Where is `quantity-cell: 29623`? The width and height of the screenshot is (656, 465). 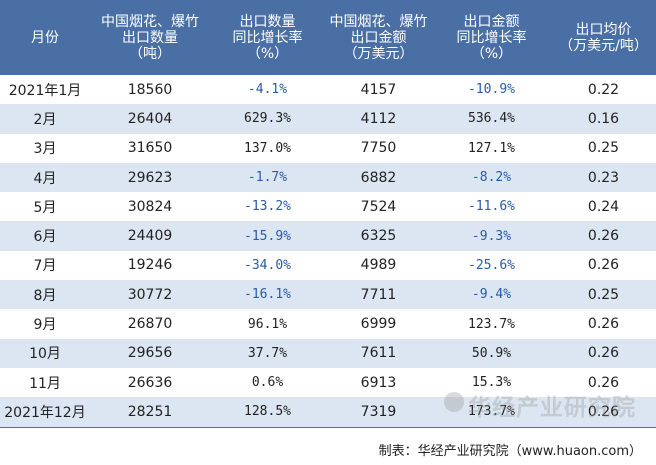
quantity-cell: 29623 is located at coordinates (150, 177).